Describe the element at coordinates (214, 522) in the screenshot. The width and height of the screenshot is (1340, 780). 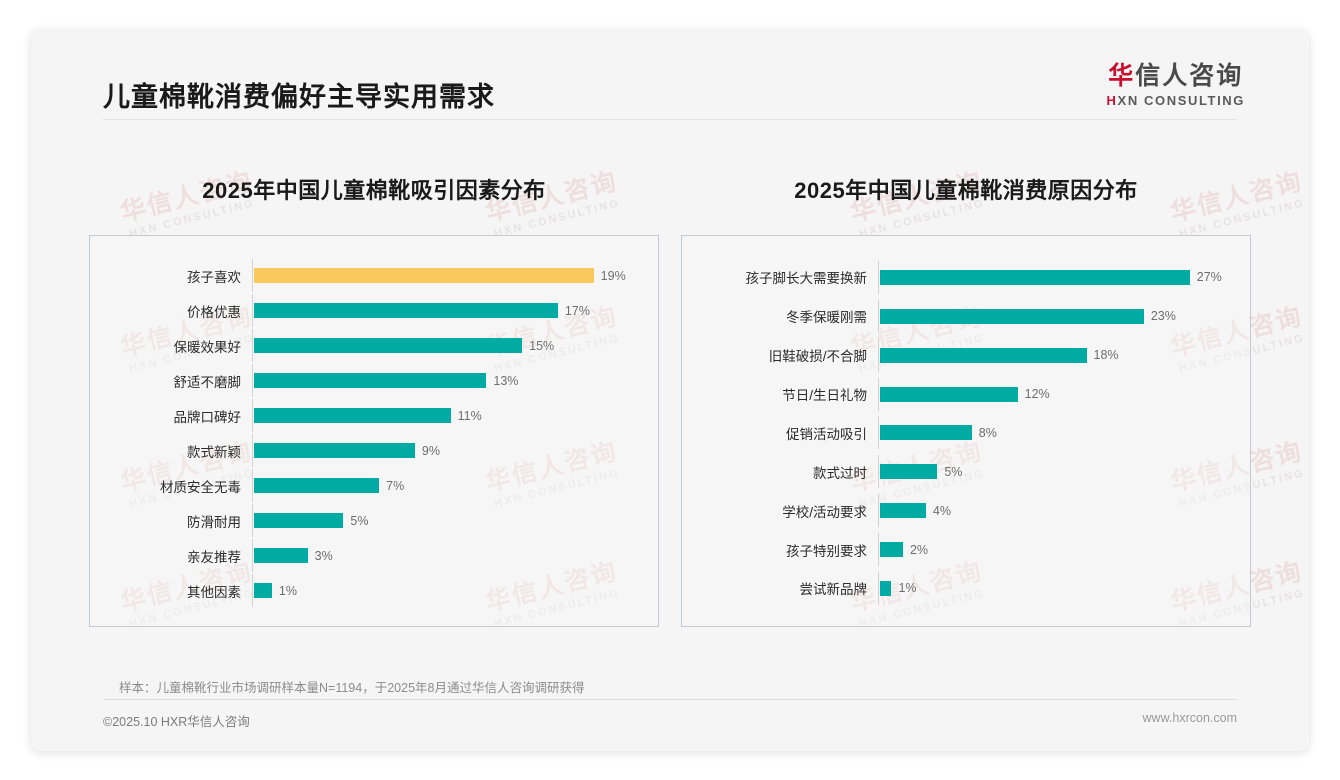
I see `bar-category-label: 防滑耐用` at that location.